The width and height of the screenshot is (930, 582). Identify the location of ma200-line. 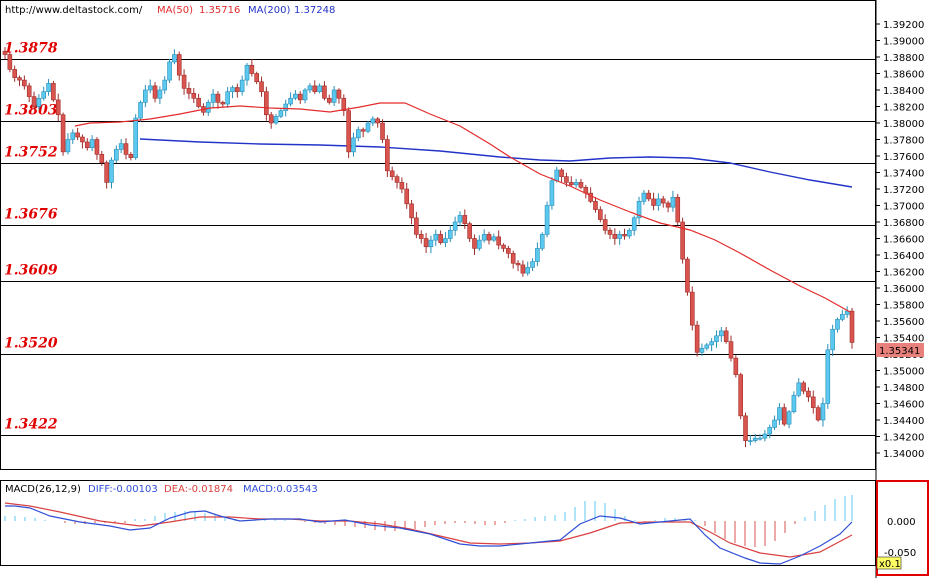
(496, 163).